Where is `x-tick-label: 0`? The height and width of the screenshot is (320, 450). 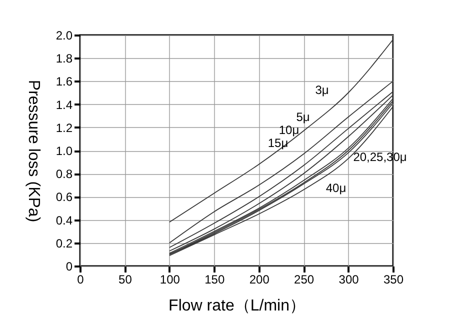
x-tick-label: 0 is located at coordinates (80, 279).